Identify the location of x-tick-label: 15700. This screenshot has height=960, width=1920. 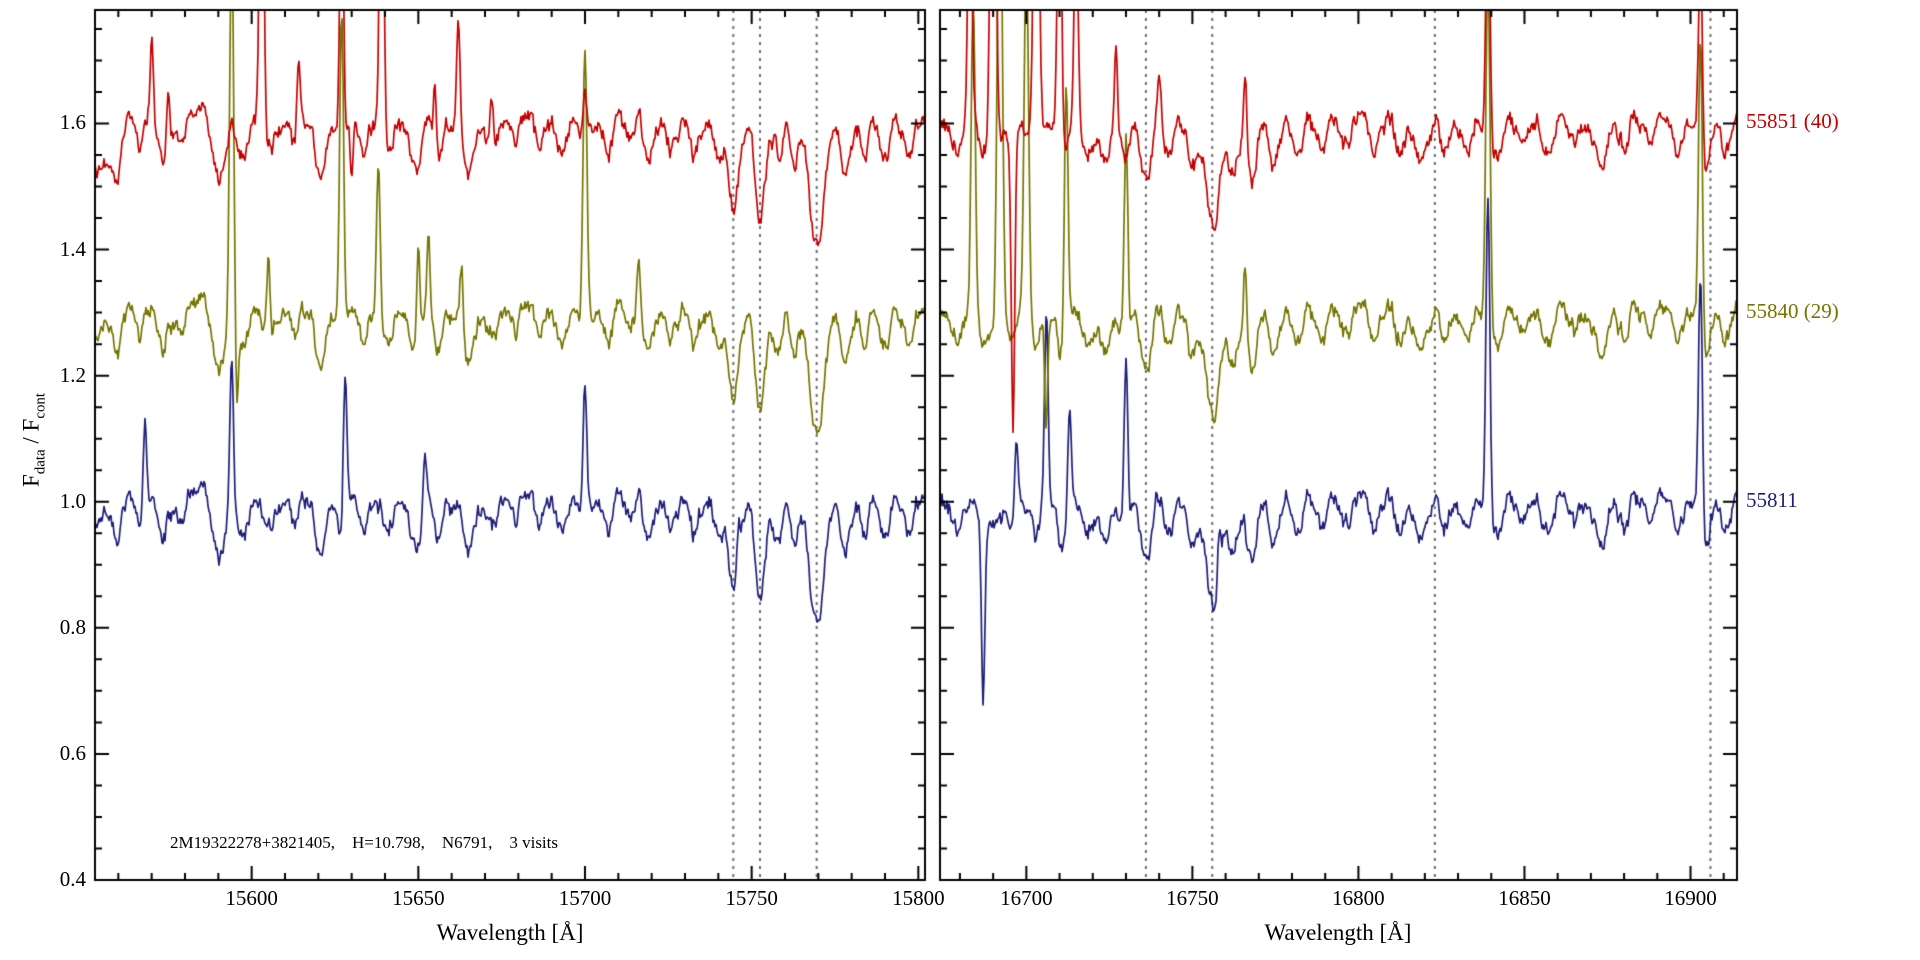
(585, 898).